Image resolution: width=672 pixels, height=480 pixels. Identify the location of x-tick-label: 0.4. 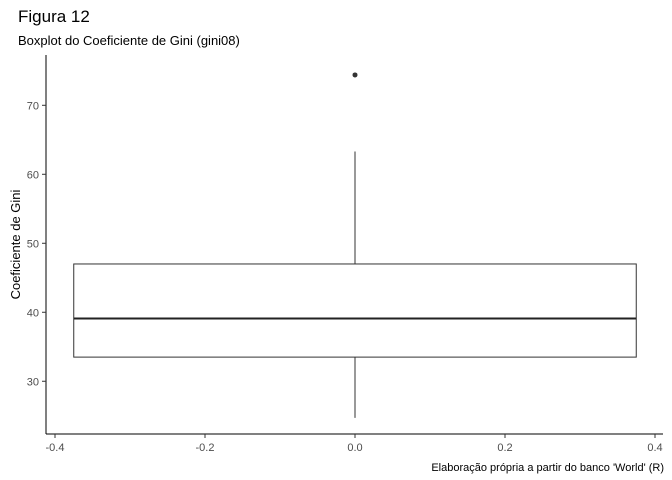
(654, 448).